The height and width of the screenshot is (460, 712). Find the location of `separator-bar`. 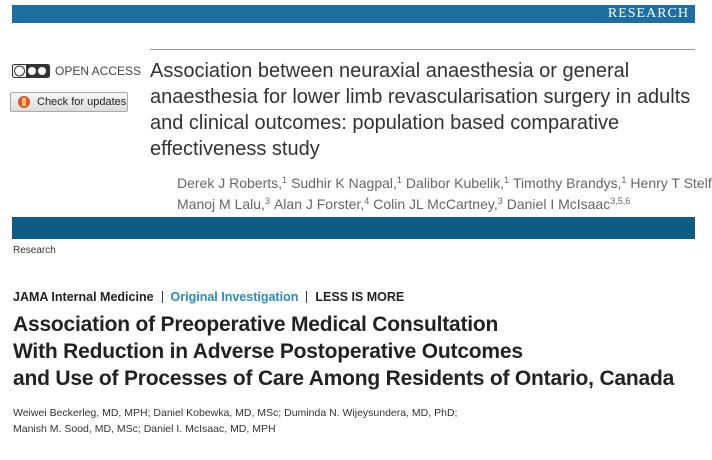

separator-bar is located at coordinates (353, 228).